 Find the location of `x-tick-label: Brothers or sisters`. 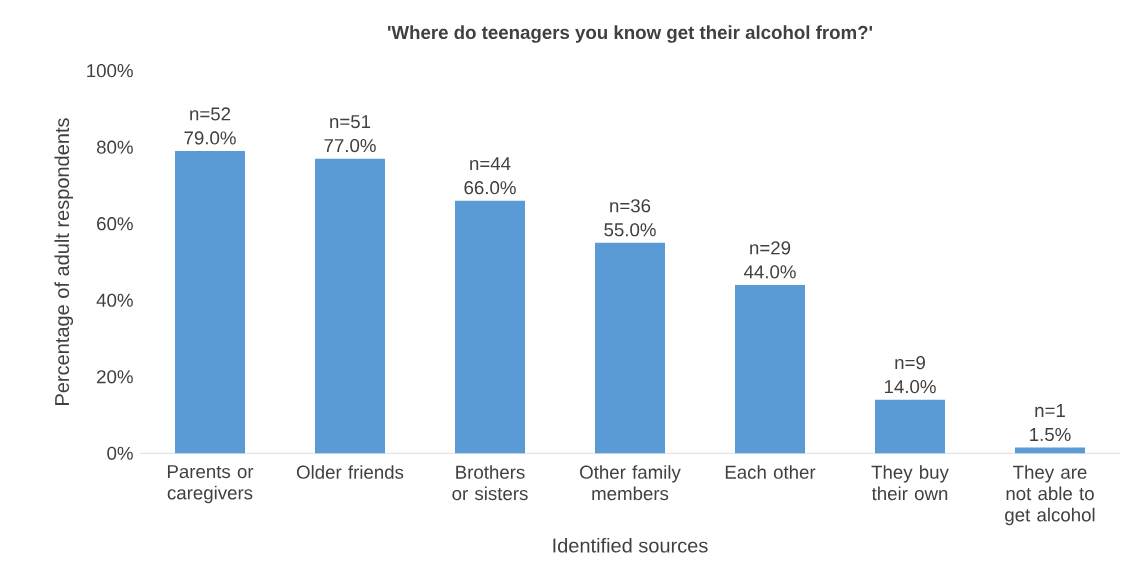

x-tick-label: Brothers or sisters is located at coordinates (490, 483).